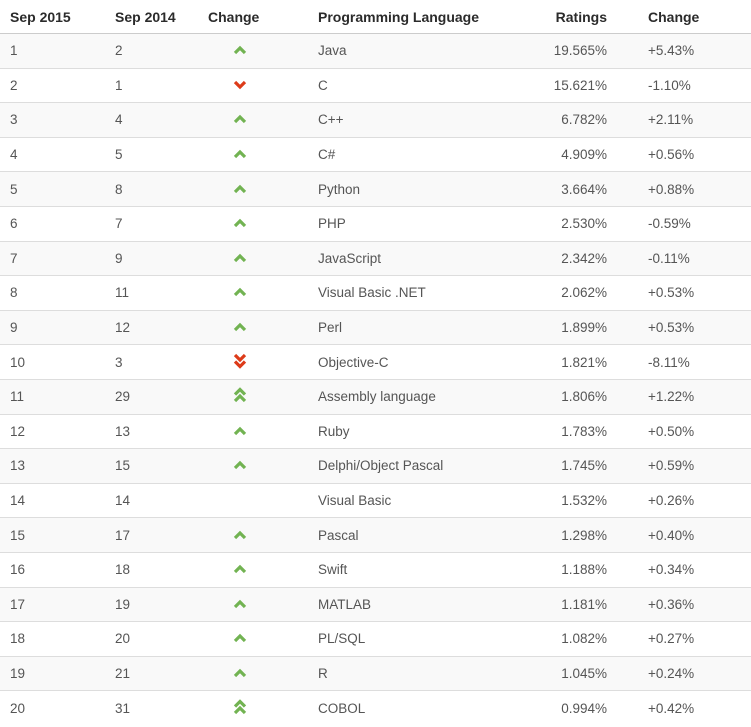  Describe the element at coordinates (557, 397) in the screenshot. I see `ratings-cell: 1.806%` at that location.